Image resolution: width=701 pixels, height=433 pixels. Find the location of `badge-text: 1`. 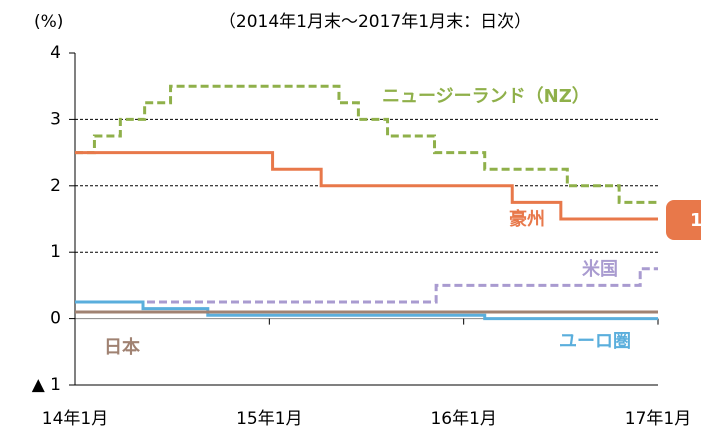

badge-text: 1 is located at coordinates (695, 220).